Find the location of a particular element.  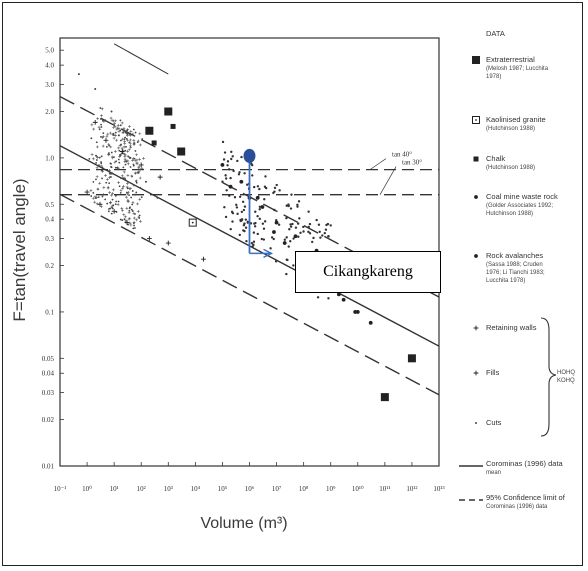

legend-title: 95% Confidence limit of is located at coordinates (526, 497).